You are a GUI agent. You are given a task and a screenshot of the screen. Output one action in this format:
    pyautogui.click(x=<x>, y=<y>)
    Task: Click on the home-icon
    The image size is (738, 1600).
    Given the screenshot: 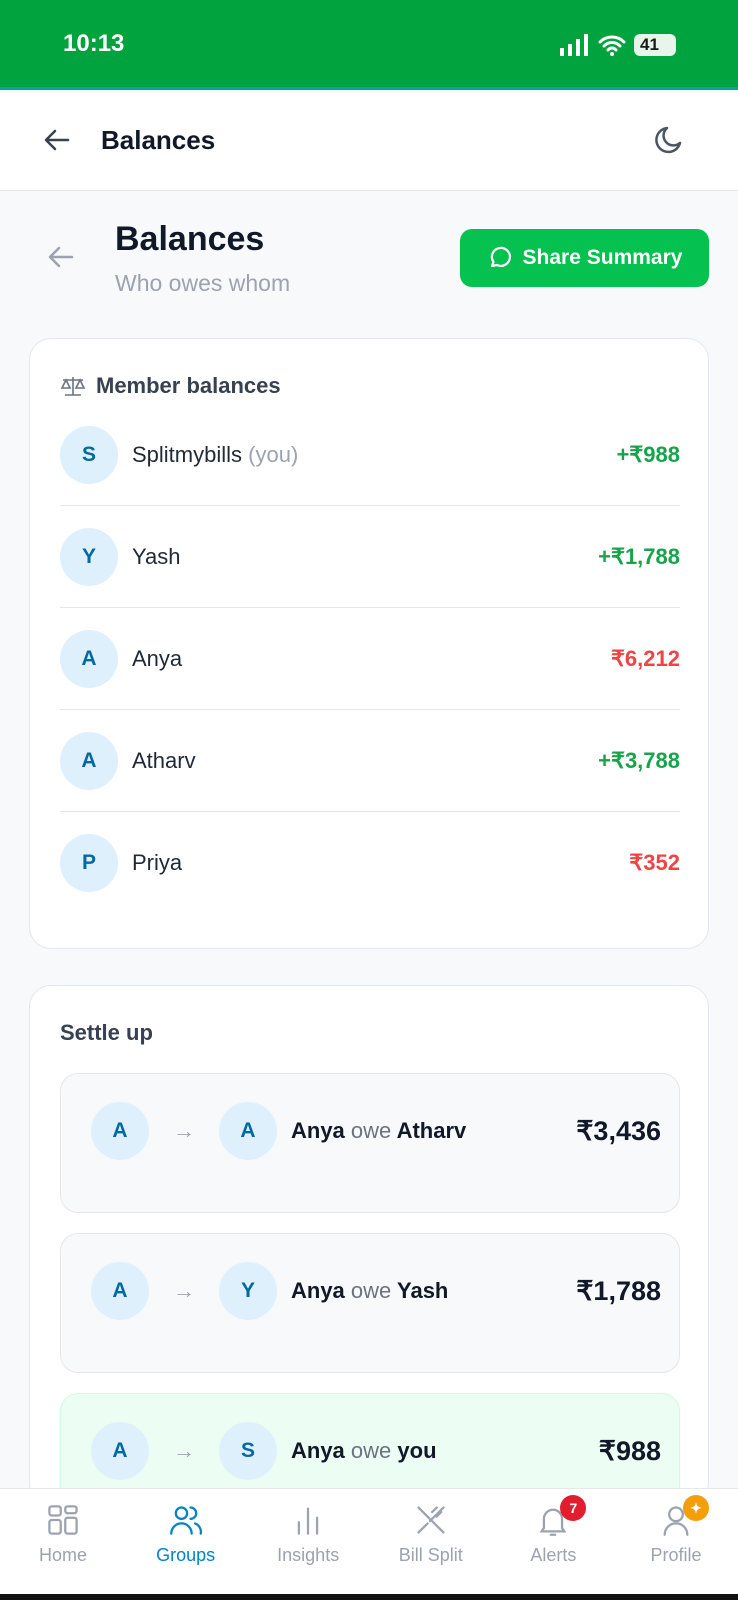 What is the action you would take?
    pyautogui.click(x=63, y=1520)
    